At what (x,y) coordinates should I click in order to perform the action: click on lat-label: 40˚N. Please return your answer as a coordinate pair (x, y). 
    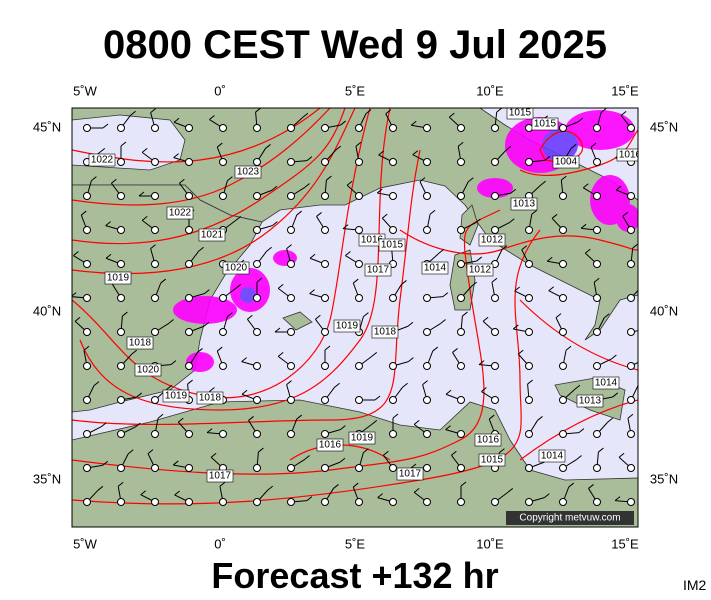
    Looking at the image, I should click on (47, 310).